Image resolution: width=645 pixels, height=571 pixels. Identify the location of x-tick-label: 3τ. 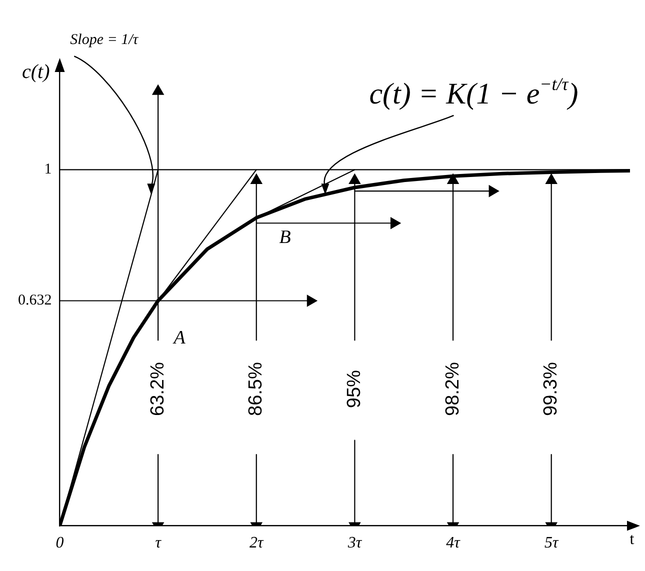
(354, 543).